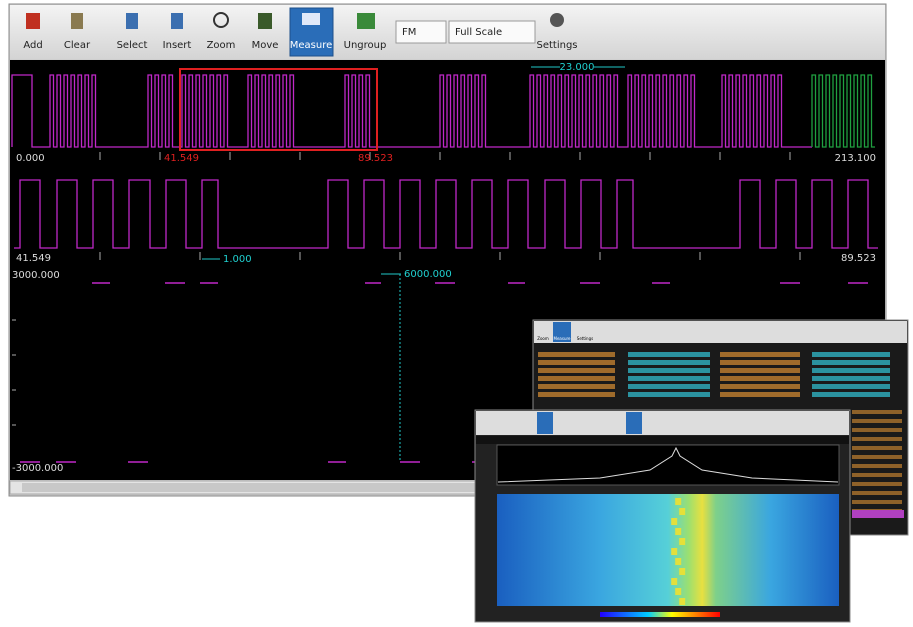 The height and width of the screenshot is (627, 913). Describe the element at coordinates (32, 45) in the screenshot. I see `button-label: Add` at that location.